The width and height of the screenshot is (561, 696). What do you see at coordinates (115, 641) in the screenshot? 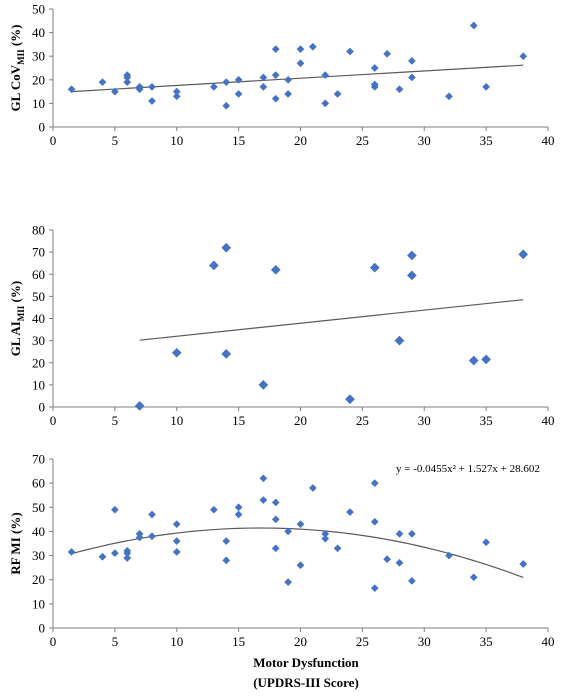
I see `x-tick-label: 5` at bounding box center [115, 641].